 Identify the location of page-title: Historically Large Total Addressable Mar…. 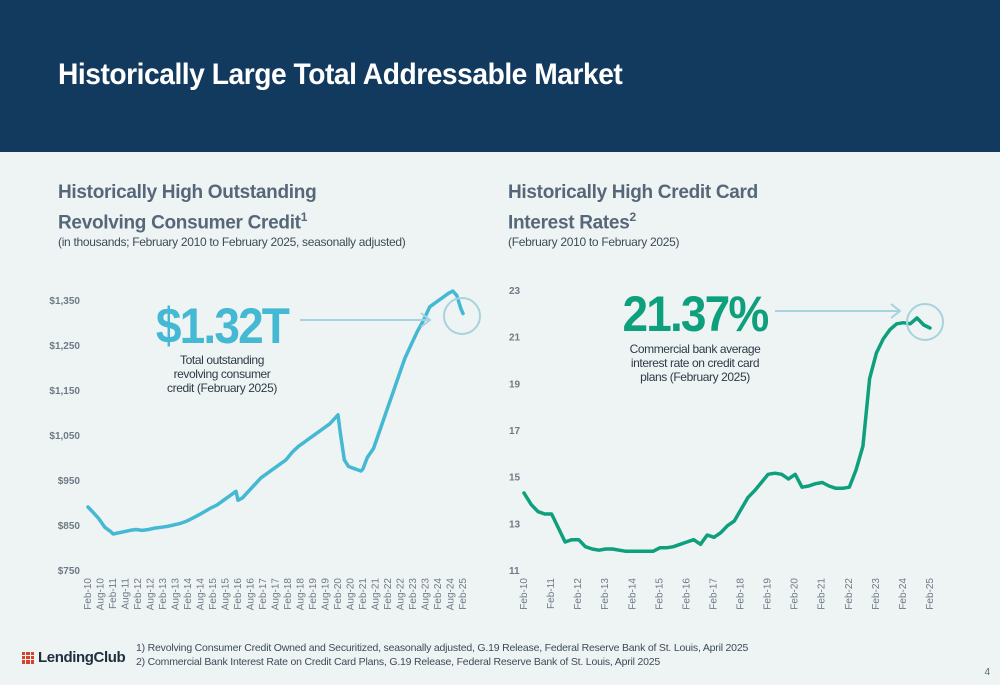
(340, 74).